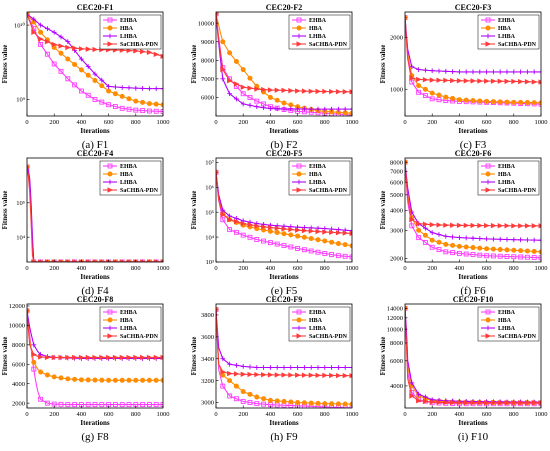 This screenshot has height=451, width=550. I want to click on y-tick-label: 7000, so click(396, 172).